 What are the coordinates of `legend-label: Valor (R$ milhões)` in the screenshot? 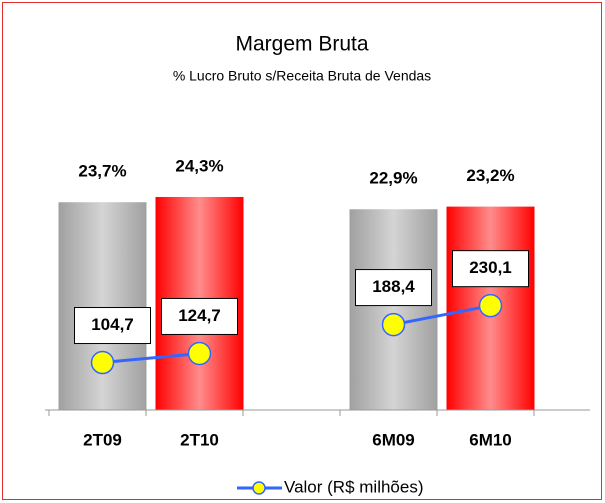 It's located at (354, 486).